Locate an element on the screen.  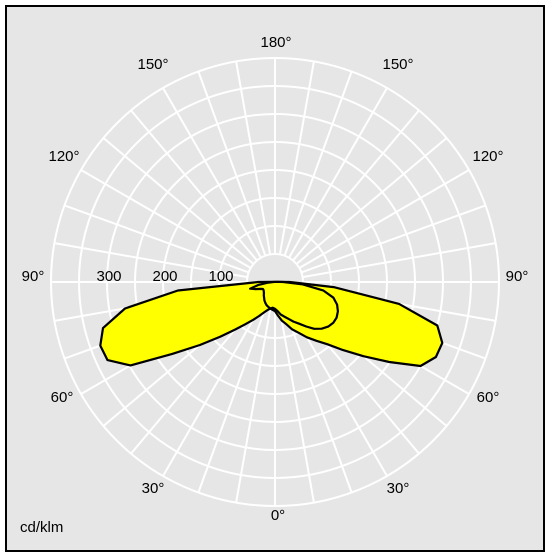
angle-label-0: 0° is located at coordinates (278, 515).